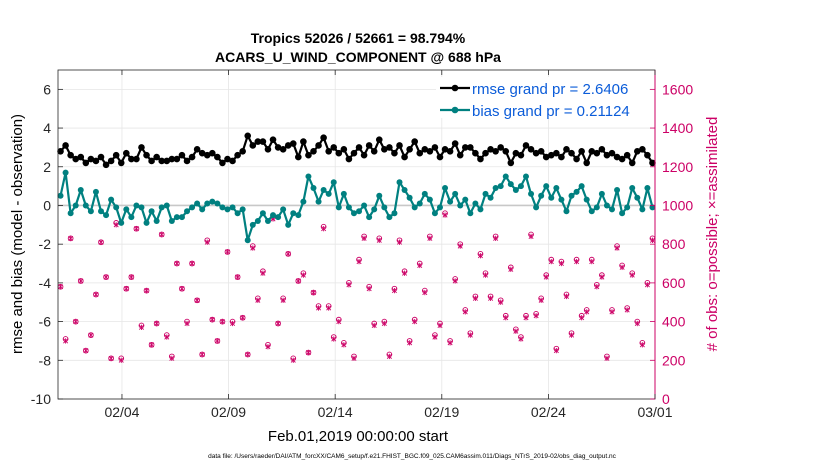 Image resolution: width=830 pixels, height=470 pixels. I want to click on x-tick-label: 02/14, so click(335, 412).